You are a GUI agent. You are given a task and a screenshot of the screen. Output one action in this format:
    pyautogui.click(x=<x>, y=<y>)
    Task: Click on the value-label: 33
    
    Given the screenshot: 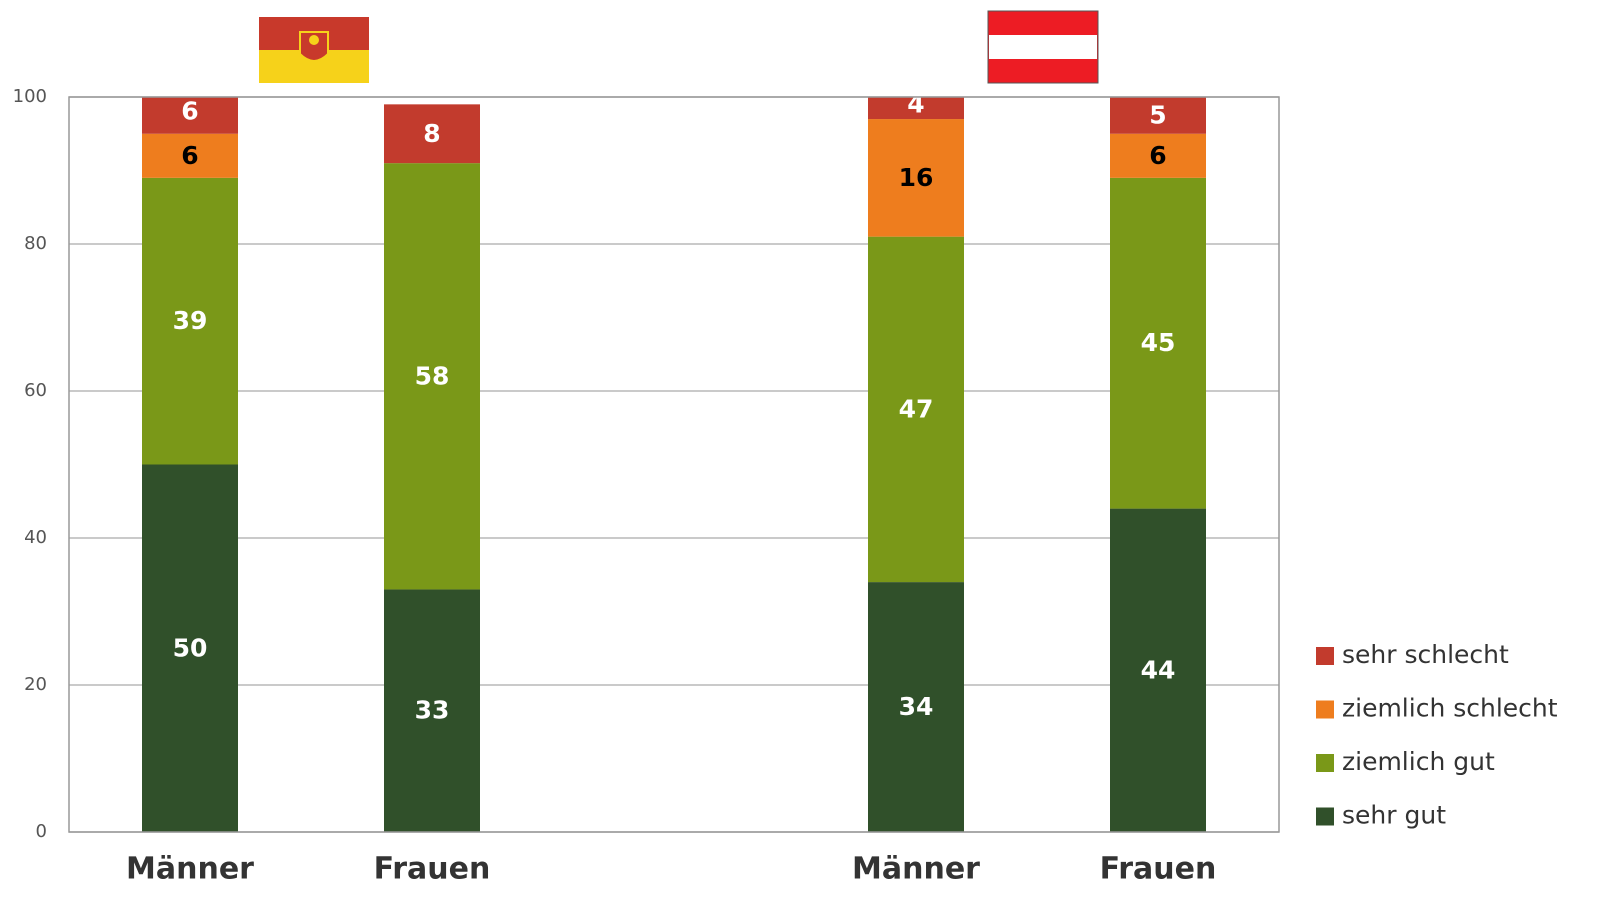 What is the action you would take?
    pyautogui.click(x=432, y=710)
    